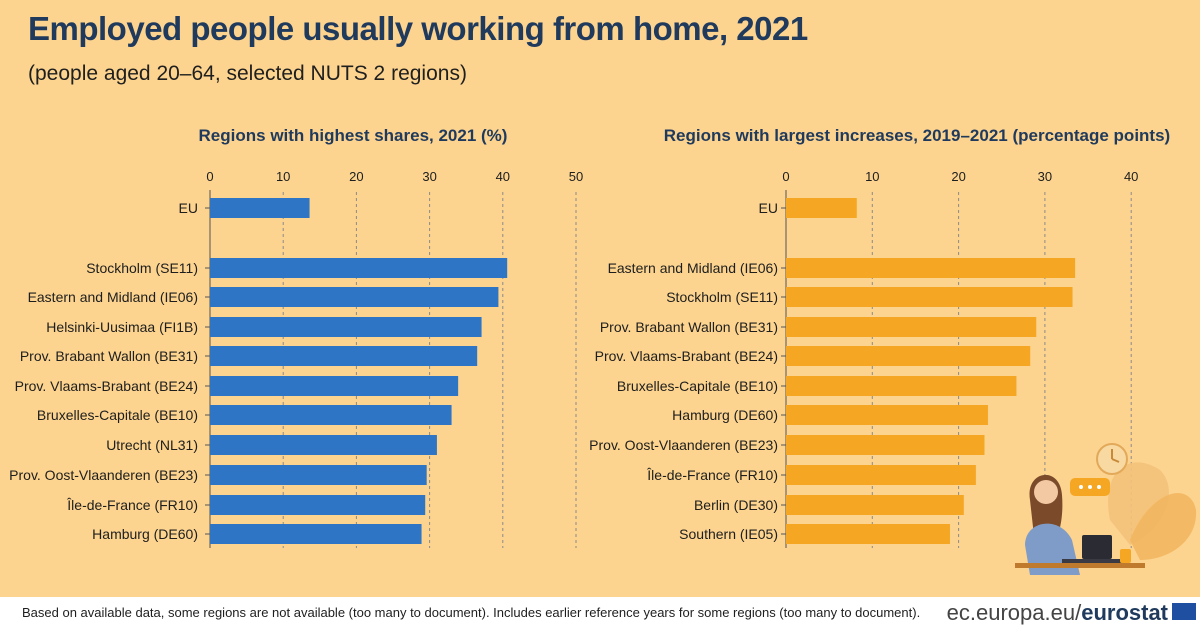  What do you see at coordinates (353, 135) in the screenshot?
I see `left-chart-title: Regions with highest shares, 2021 (%)` at bounding box center [353, 135].